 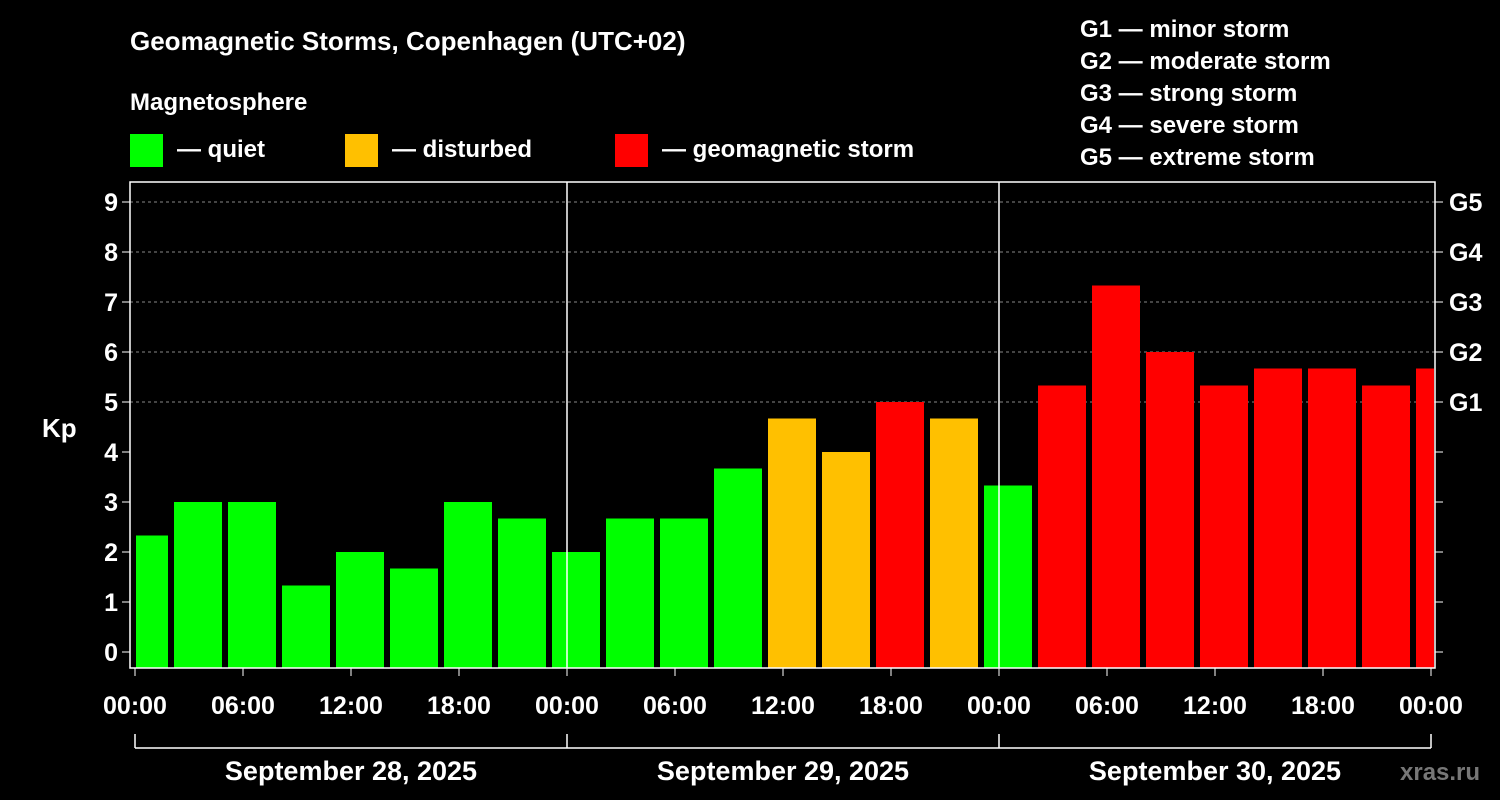 What do you see at coordinates (111, 253) in the screenshot?
I see `y-tick-label: 8` at bounding box center [111, 253].